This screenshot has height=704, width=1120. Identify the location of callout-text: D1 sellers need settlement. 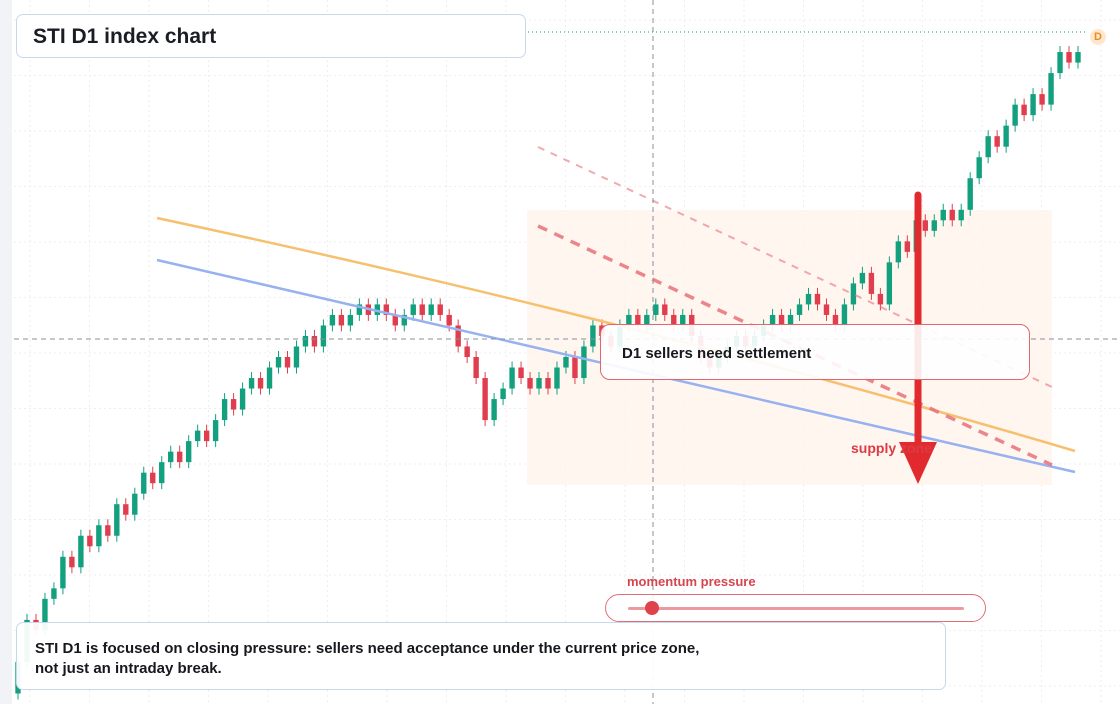
(717, 353).